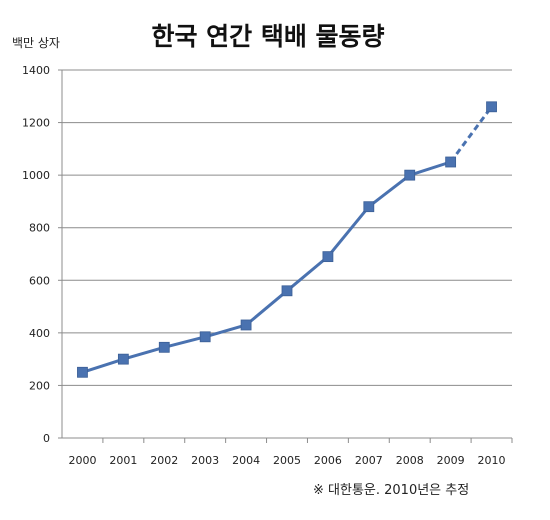 This screenshot has height=520, width=550. Describe the element at coordinates (36, 254) in the screenshot. I see `y-tick-labels: 0 200 400 600 800 1000 1200 1400` at that location.